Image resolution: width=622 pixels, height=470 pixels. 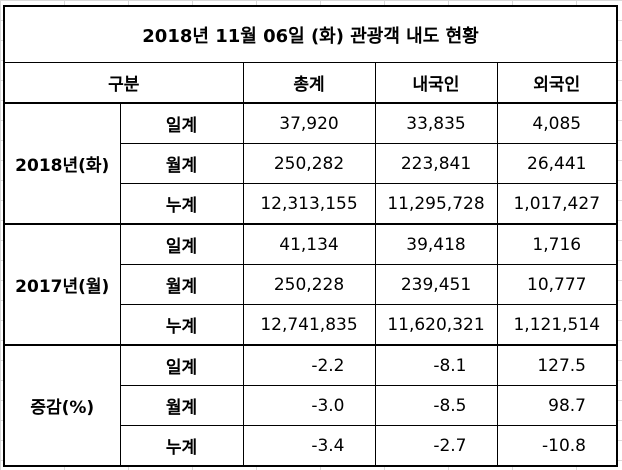 I want to click on header-total: 총계, so click(x=309, y=83).